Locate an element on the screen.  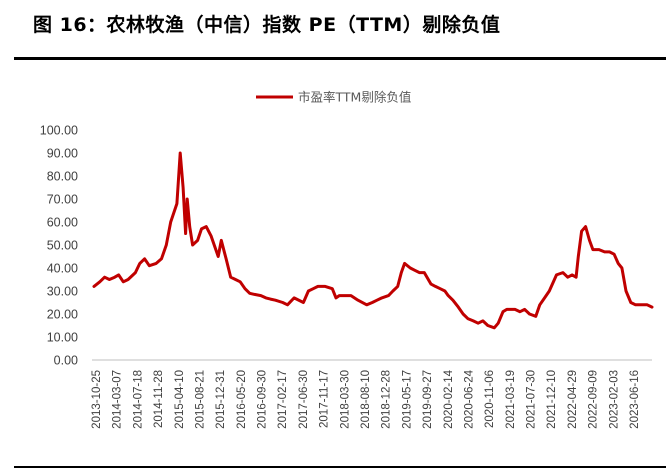
x-tick-label: 2020-11-06 is located at coordinates (490, 399).